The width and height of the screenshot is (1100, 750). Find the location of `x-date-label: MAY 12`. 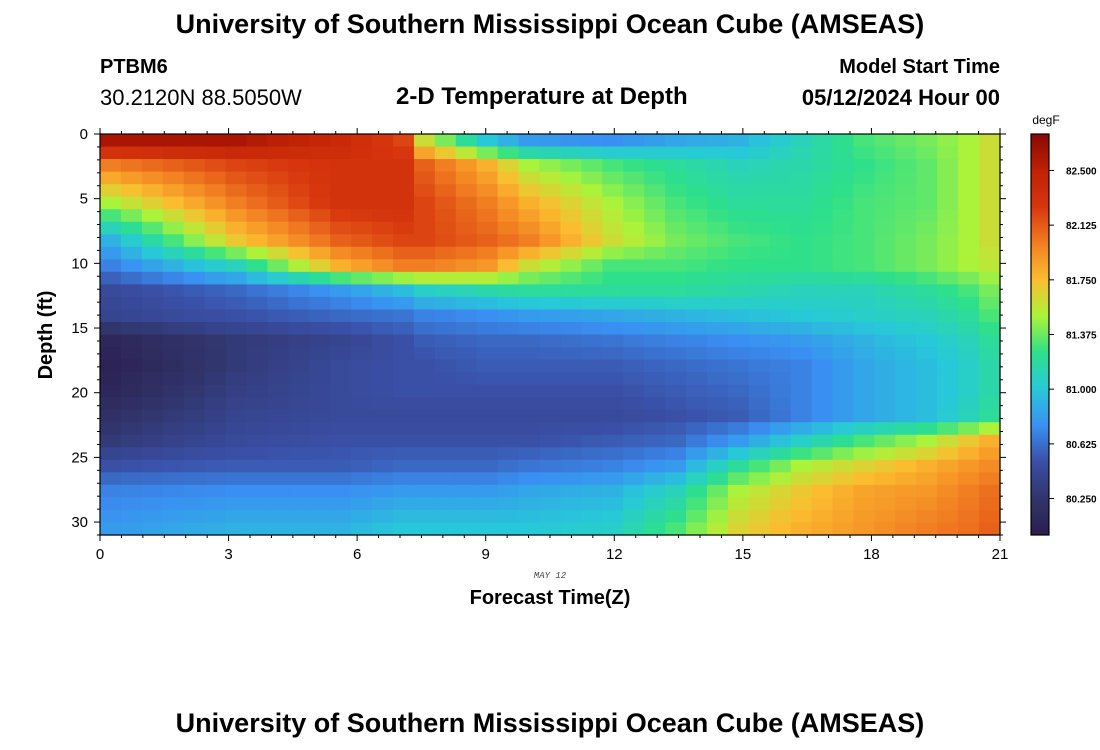

x-date-label: MAY 12 is located at coordinates (550, 576).